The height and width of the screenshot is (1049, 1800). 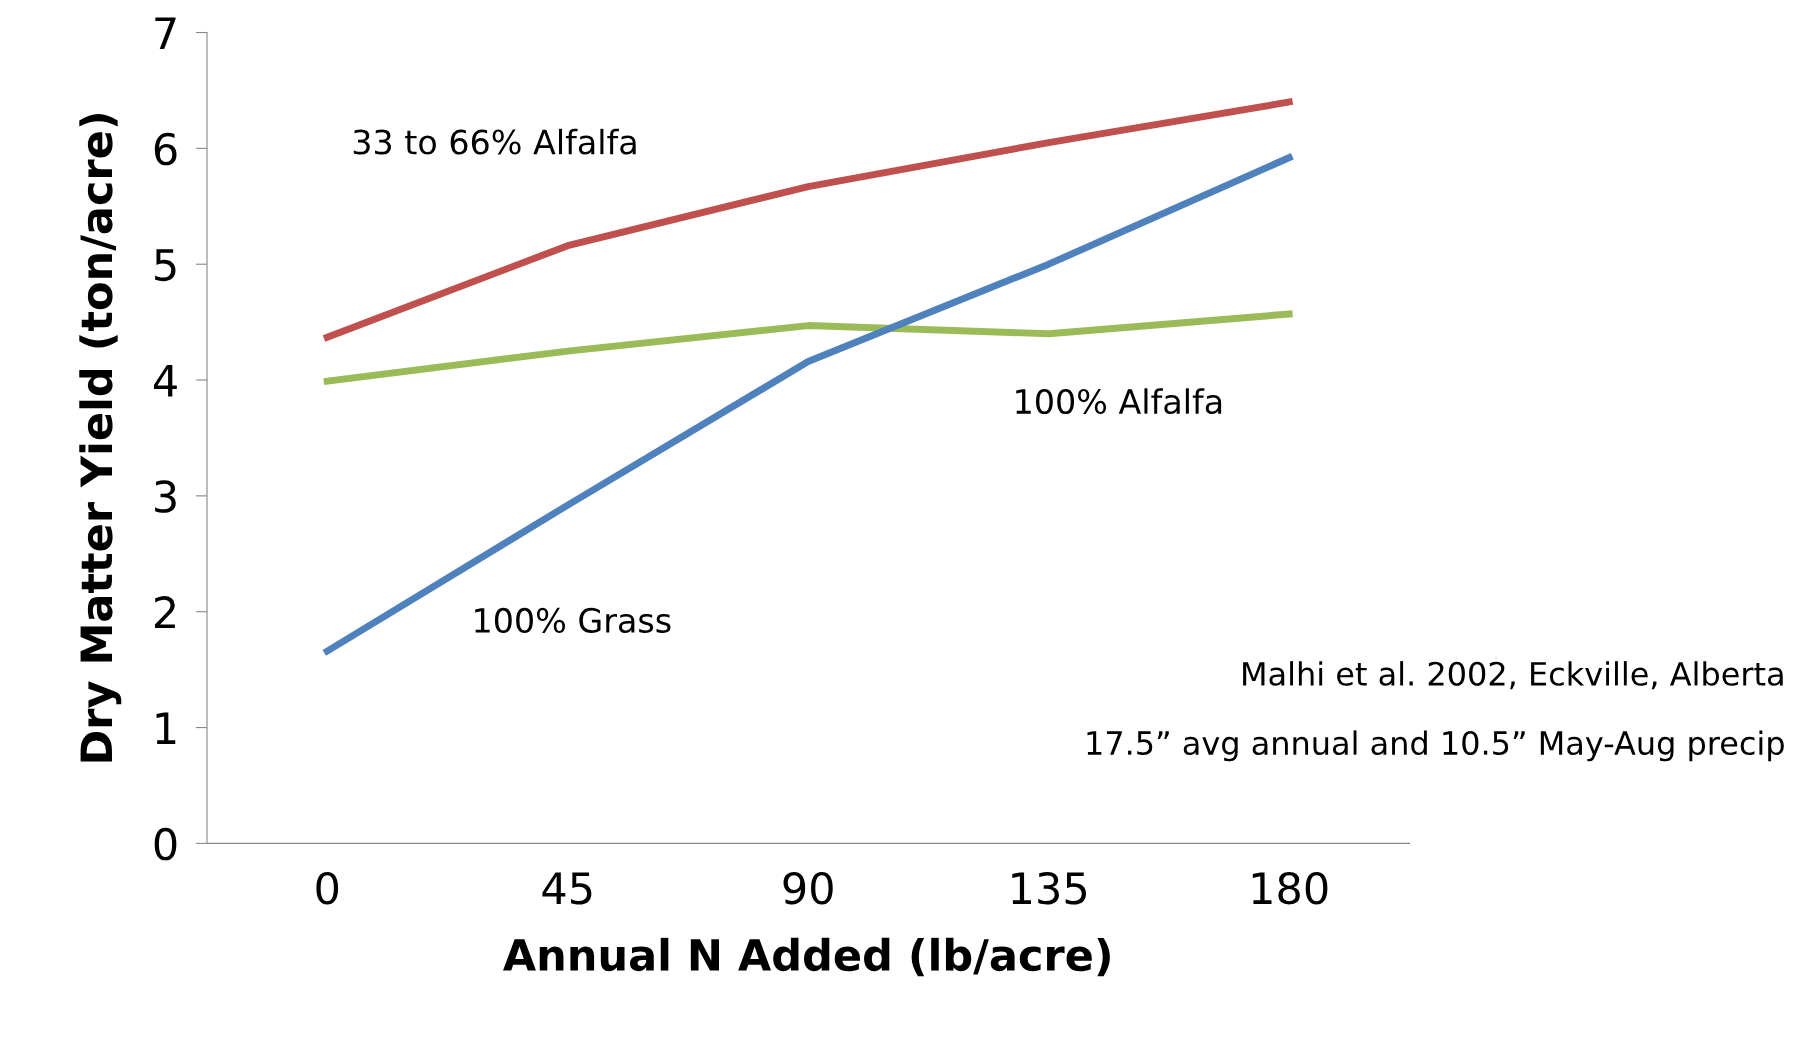 I want to click on y-axis-title: Dry Matter Yield (ton/acre), so click(x=100, y=438).